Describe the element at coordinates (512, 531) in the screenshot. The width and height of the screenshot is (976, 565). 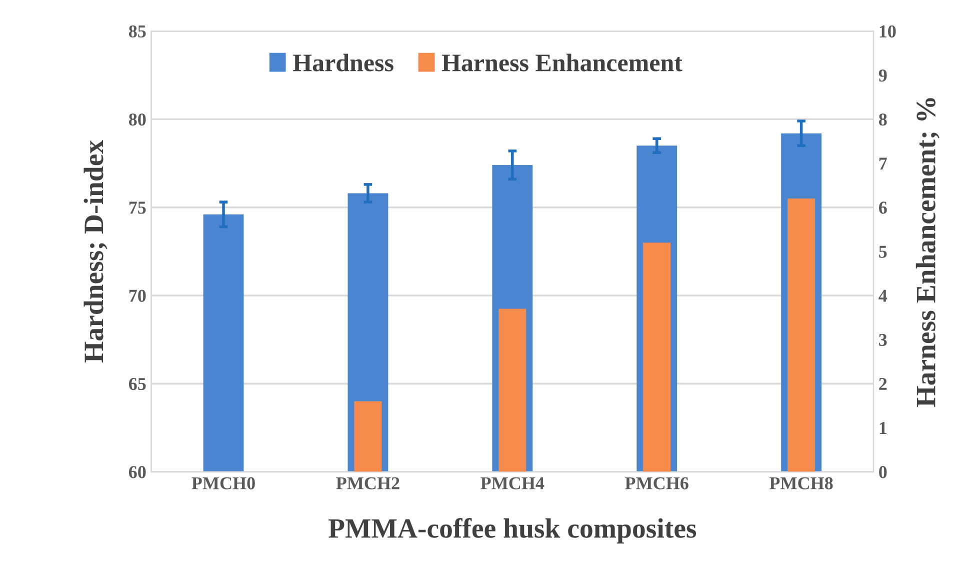
I see `x-axis-title: PMMA-coffee husk composites` at that location.